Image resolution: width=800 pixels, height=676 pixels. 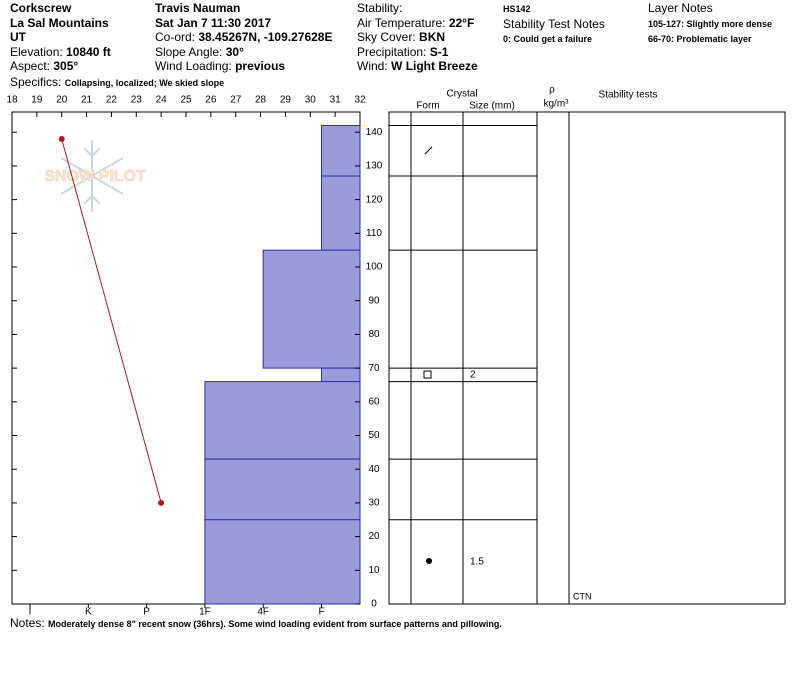 What do you see at coordinates (473, 374) in the screenshot?
I see `crystal-size: 2` at bounding box center [473, 374].